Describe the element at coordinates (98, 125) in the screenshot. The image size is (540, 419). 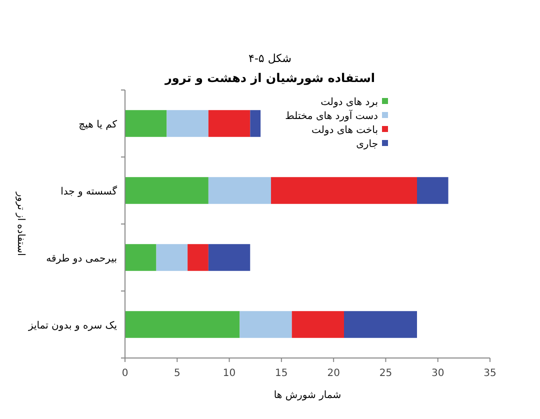
I see `y-tick-label: کم یا هیچ` at that location.